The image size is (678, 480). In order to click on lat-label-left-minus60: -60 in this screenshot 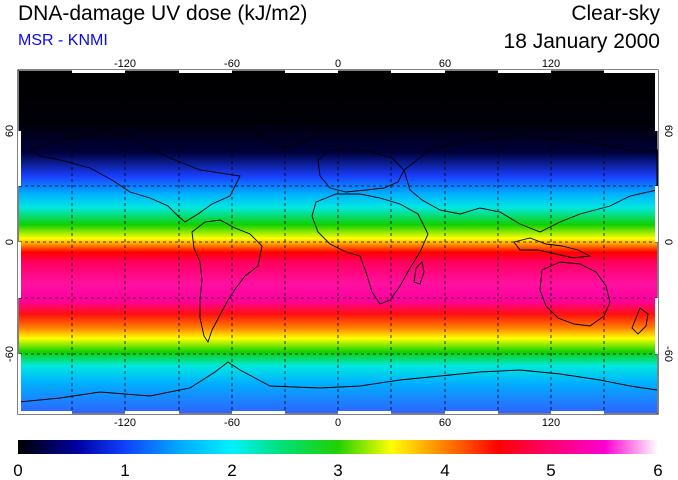, I will do `click(10, 354)`.